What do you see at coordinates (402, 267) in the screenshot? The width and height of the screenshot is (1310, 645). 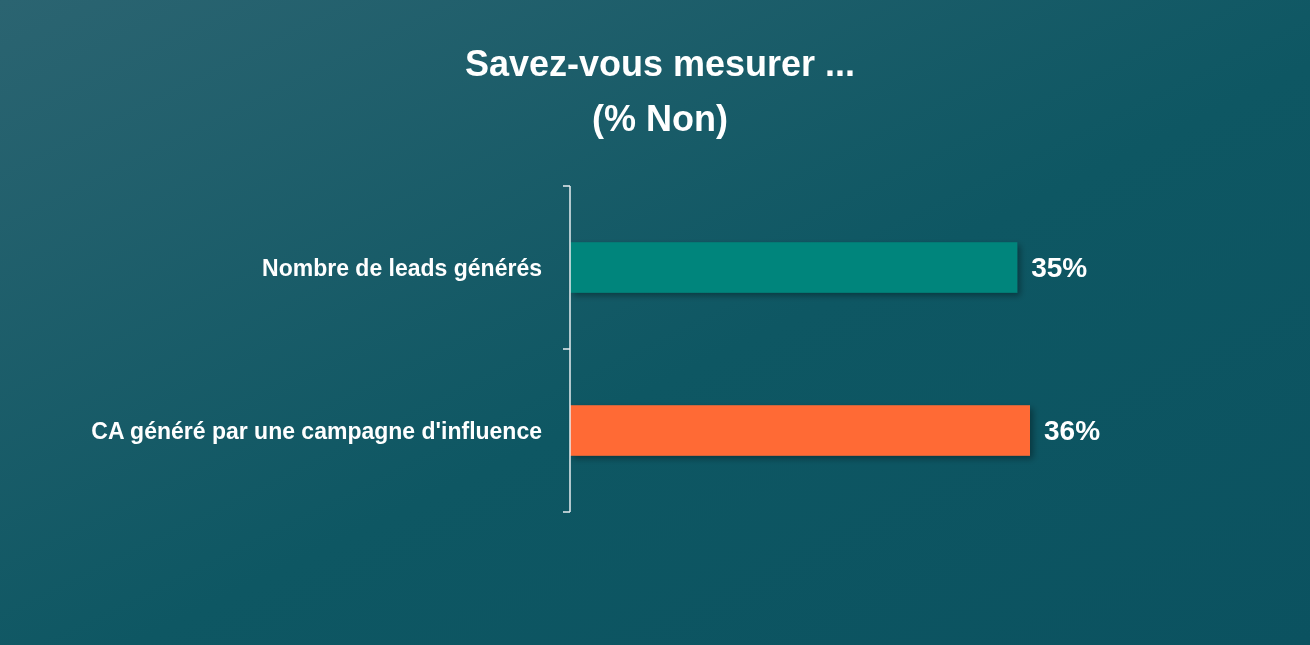 I see `y-tick-label: Nombre de leads générés` at bounding box center [402, 267].